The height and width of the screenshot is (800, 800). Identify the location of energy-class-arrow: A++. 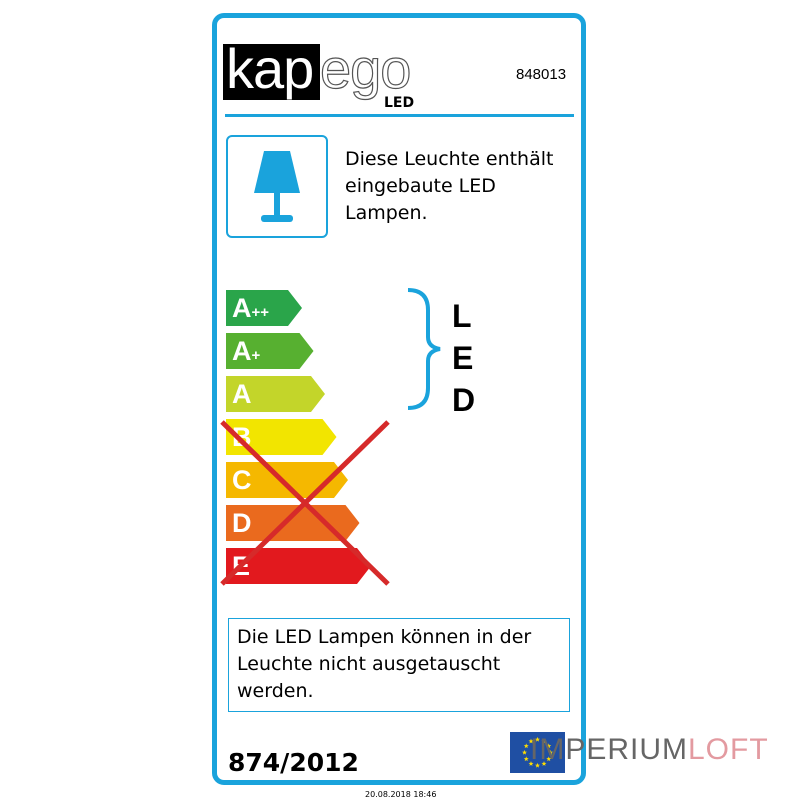
(264, 308).